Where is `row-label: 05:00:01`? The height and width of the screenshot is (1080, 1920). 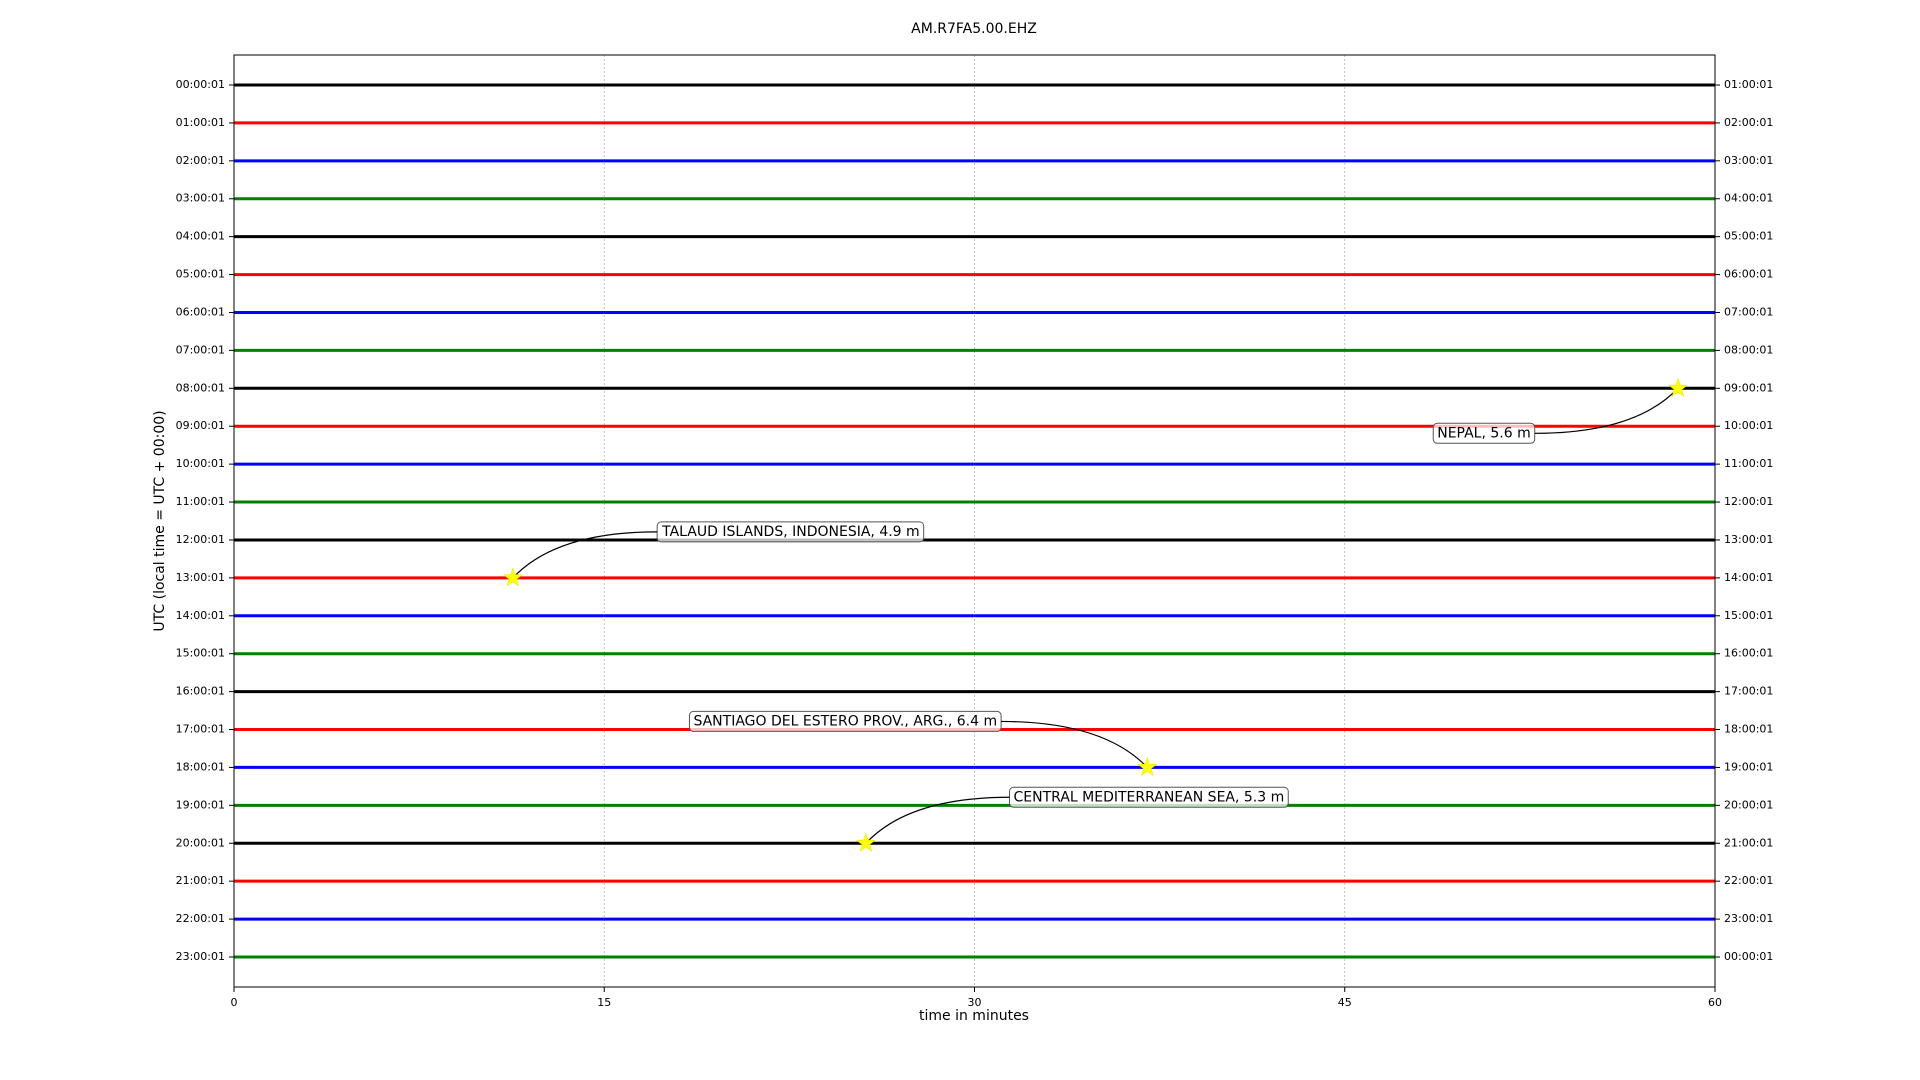
row-label: 05:00:01 is located at coordinates (200, 274).